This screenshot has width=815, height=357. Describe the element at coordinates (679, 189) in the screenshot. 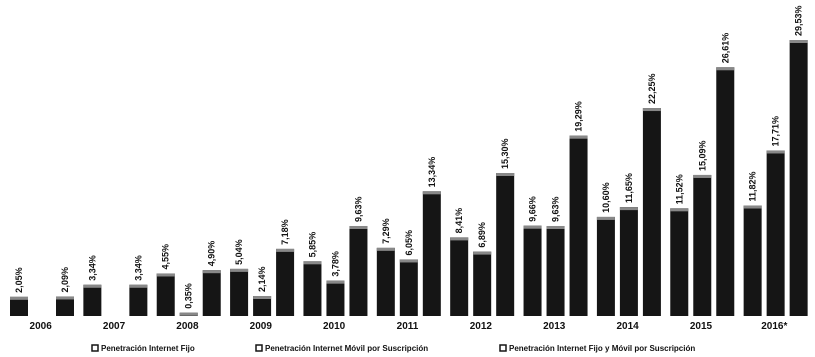

I see `value-label: 11,52%` at that location.